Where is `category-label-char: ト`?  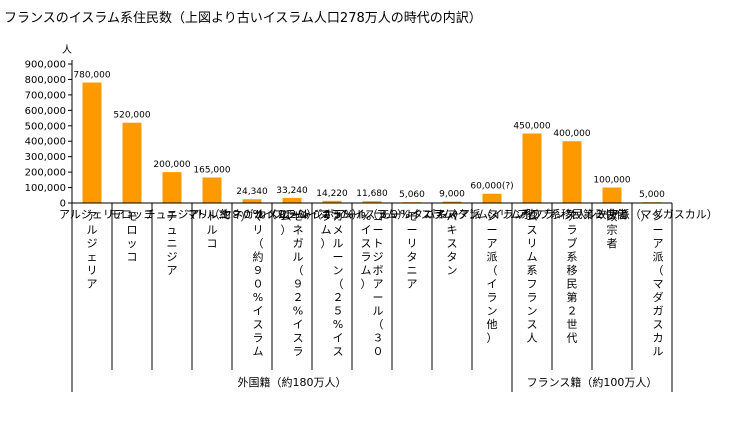 category-label-char: ト is located at coordinates (212, 216).